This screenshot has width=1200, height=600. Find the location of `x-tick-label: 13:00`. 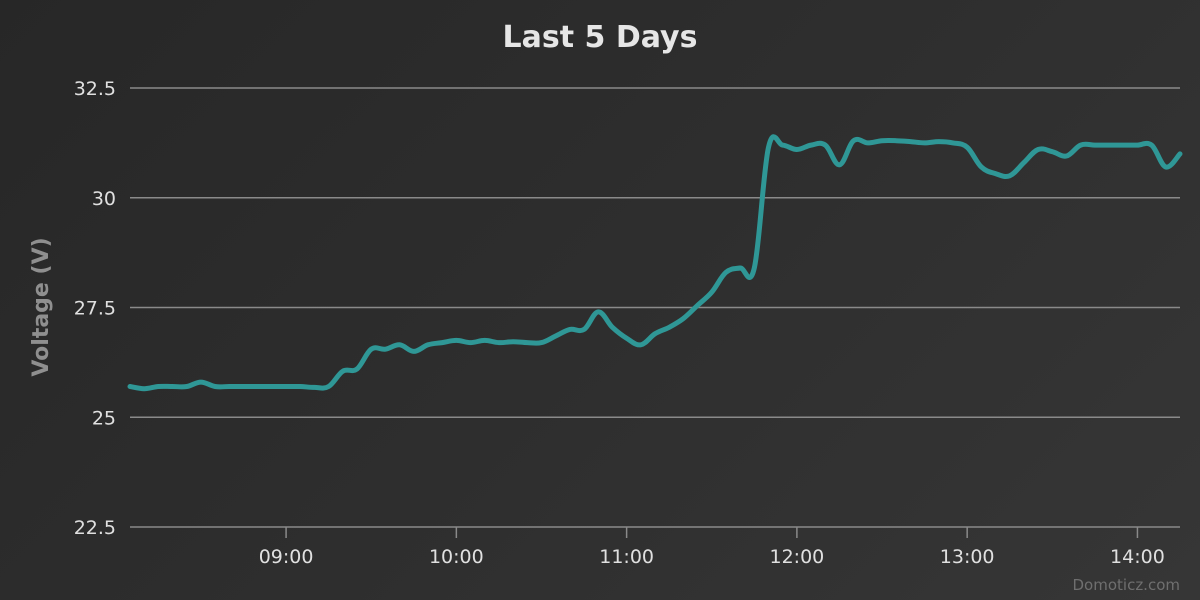

x-tick-label: 13:00 is located at coordinates (967, 557).